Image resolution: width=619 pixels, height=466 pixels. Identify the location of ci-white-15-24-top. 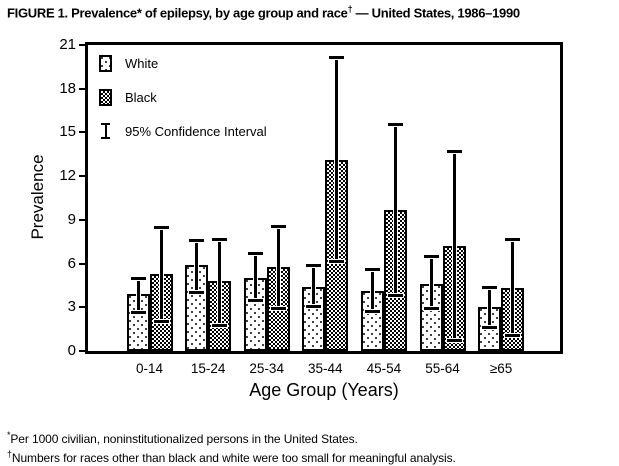
(197, 241).